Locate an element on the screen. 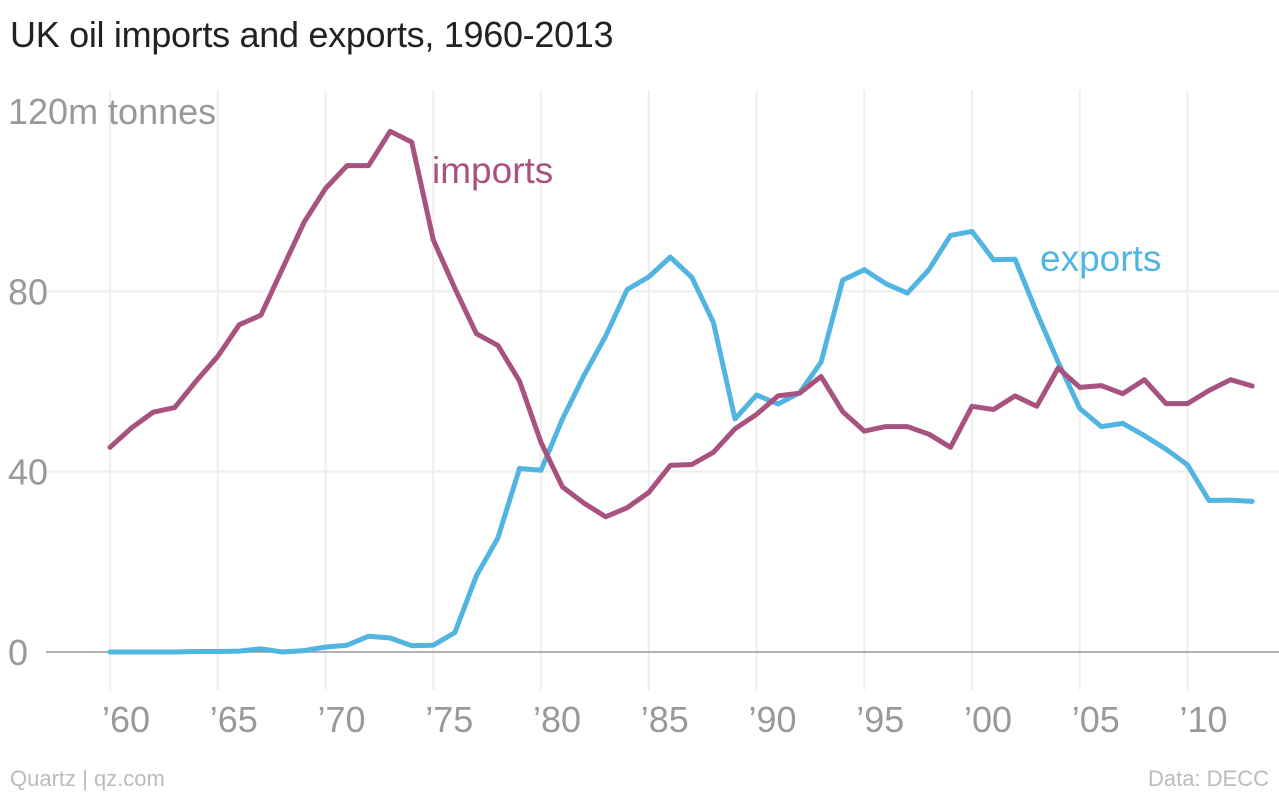 The image size is (1279, 797). source-credit: Quartz | qz.com is located at coordinates (87, 778).